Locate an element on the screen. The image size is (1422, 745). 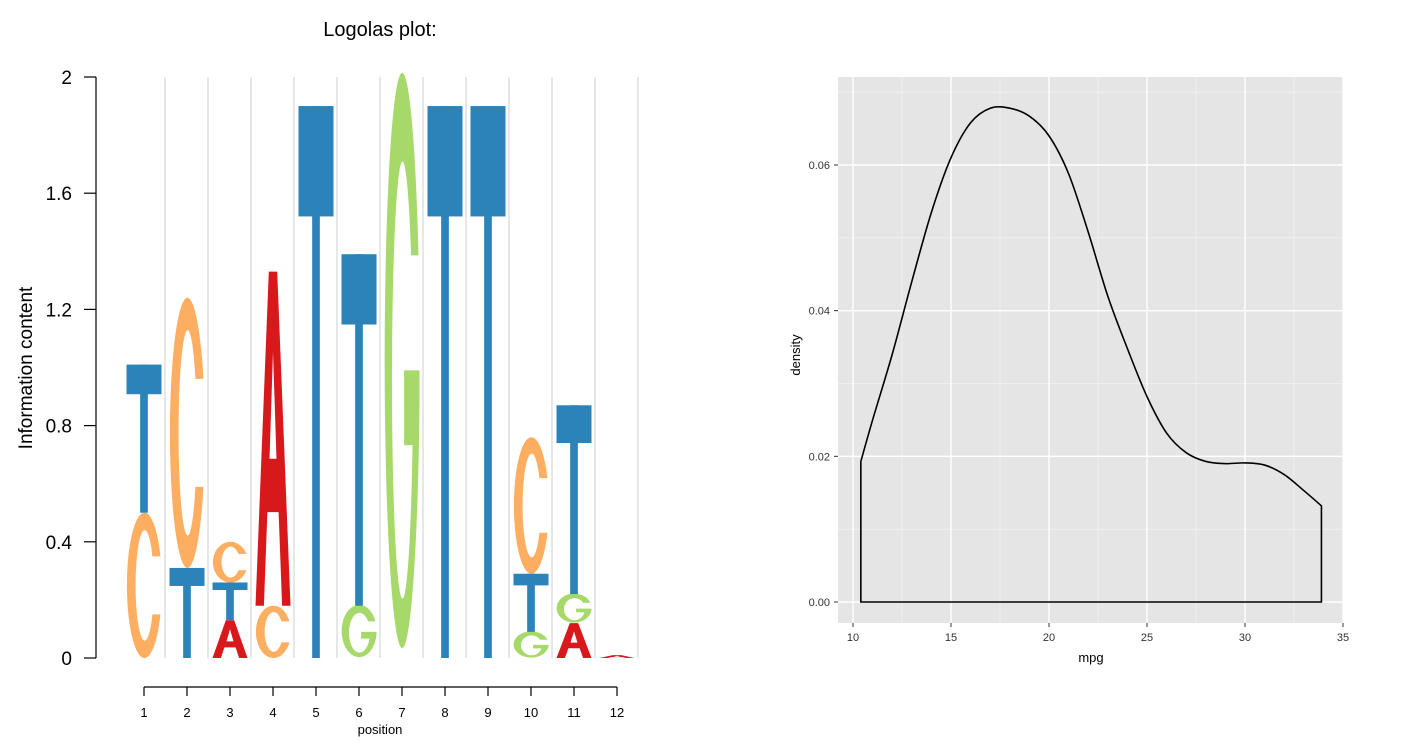
density-x-axis-label: mpg is located at coordinates (1090, 657).